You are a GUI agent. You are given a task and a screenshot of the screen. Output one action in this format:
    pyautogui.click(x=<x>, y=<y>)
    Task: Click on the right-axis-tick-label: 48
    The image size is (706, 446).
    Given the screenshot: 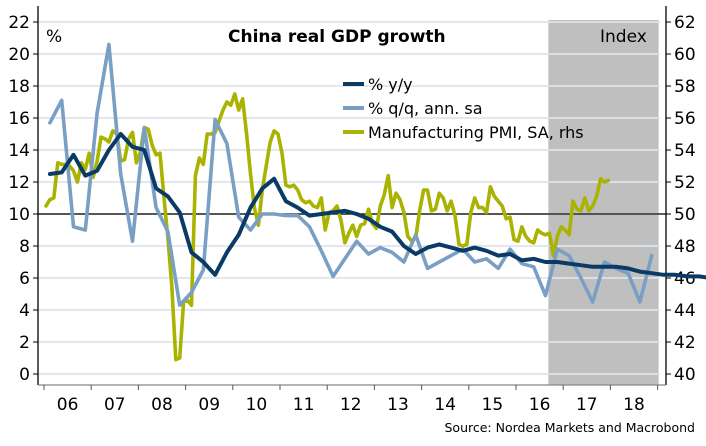 What is the action you would take?
    pyautogui.click(x=685, y=247)
    